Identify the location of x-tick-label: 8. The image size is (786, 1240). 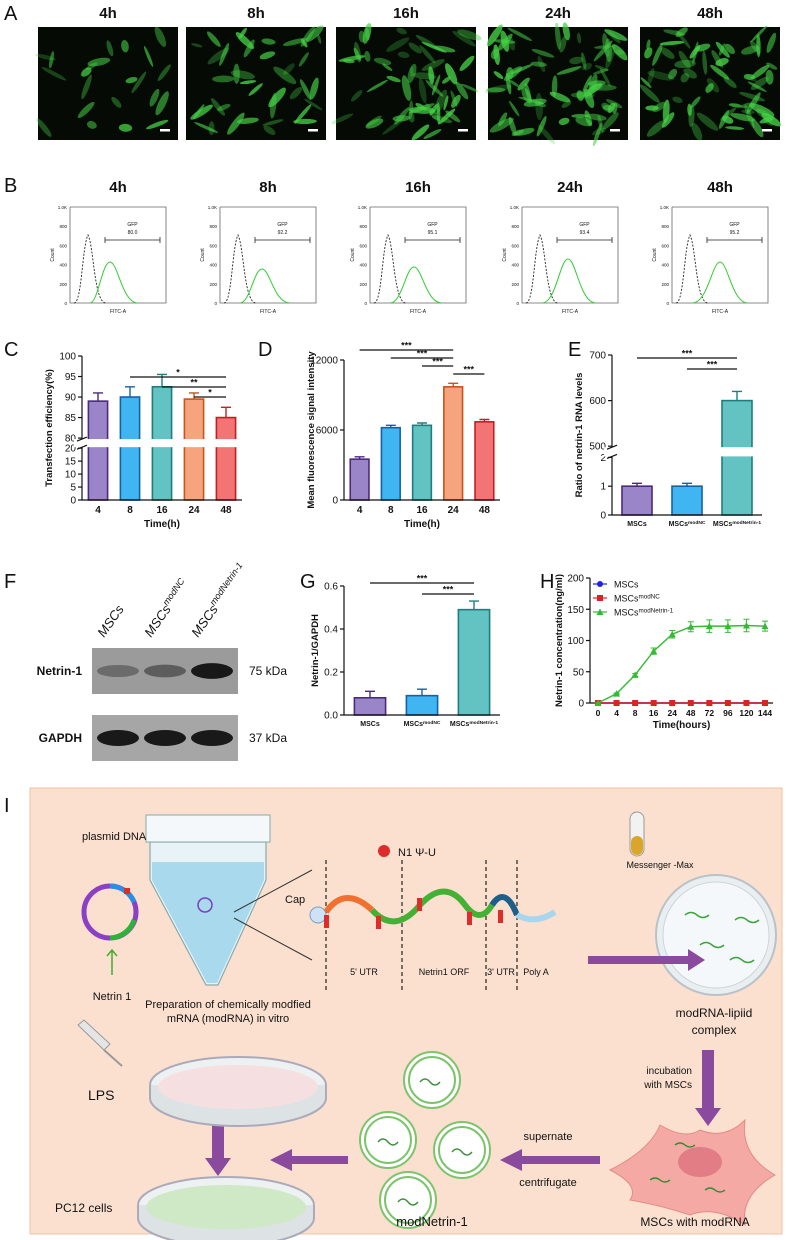
(391, 510).